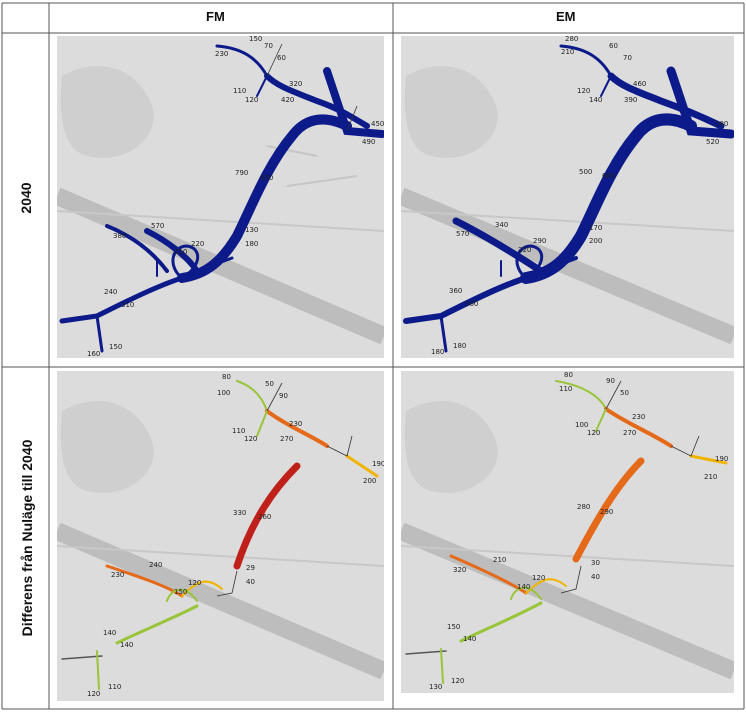  Describe the element at coordinates (585, 172) in the screenshot. I see `map-label: 500` at that location.